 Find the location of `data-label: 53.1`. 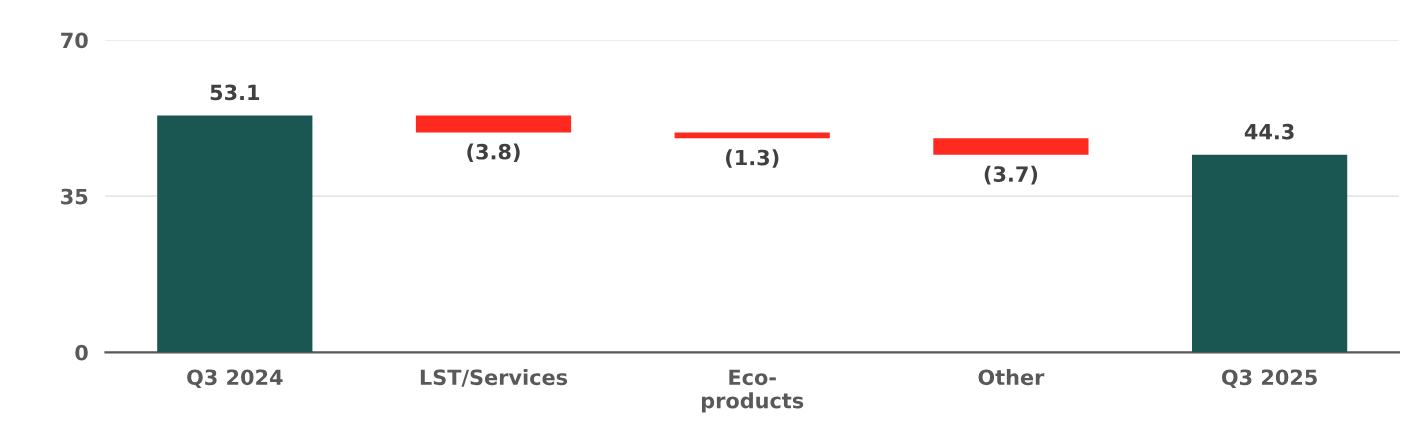

data-label: 53.1 is located at coordinates (235, 92).